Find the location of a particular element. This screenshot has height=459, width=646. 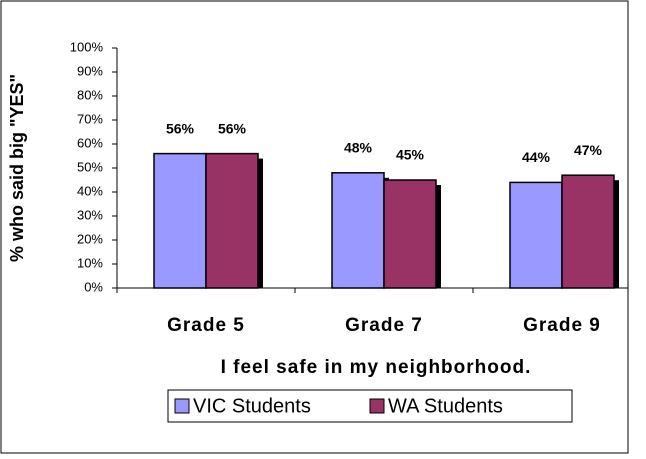

value-label: 44% is located at coordinates (536, 157).